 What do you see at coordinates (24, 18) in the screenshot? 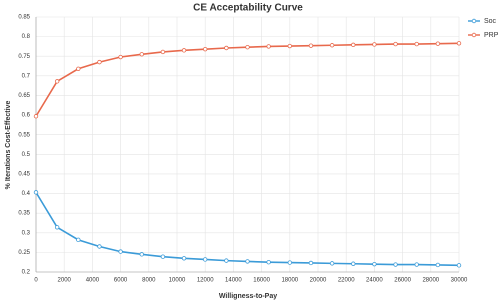
I see `y-tick-label: 0.85` at bounding box center [24, 18].